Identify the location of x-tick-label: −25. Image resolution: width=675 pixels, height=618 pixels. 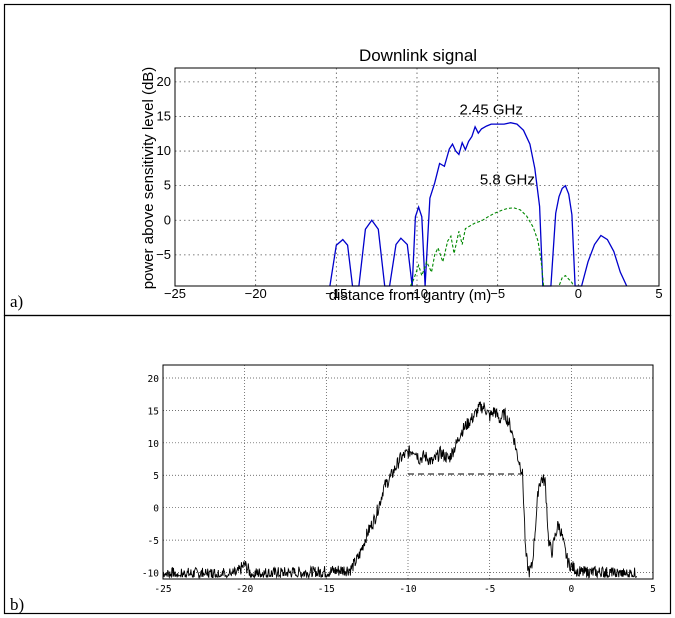
(175, 293).